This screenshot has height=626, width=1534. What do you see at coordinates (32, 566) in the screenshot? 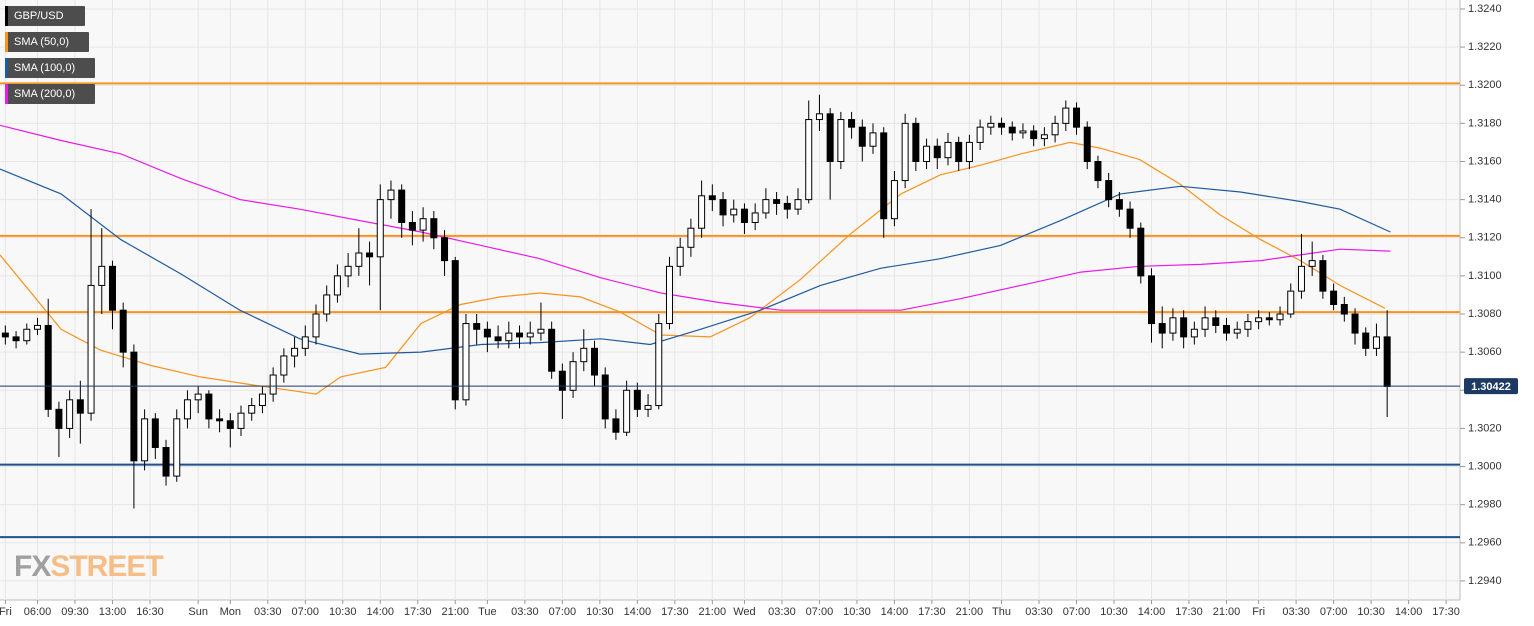
I see `watermark-fx: FX` at bounding box center [32, 566].